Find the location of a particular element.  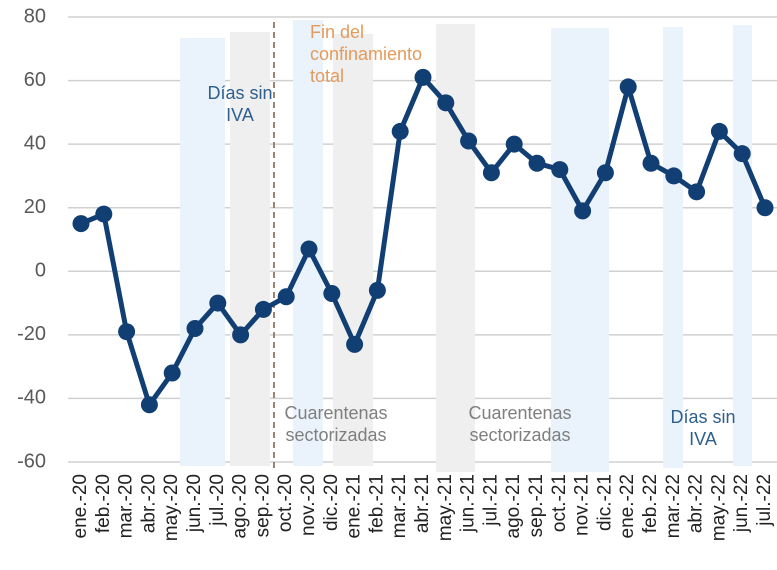

x-tick-label: jun.-21 is located at coordinates (468, 503).